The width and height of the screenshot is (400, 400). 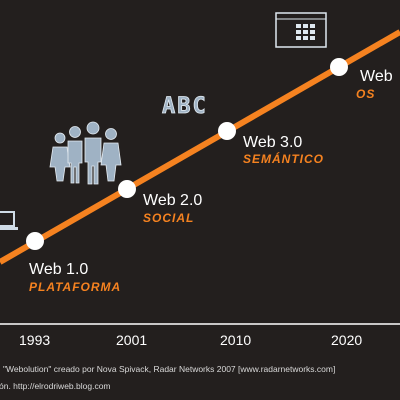 I want to click on milestone-sublabel-webos: OS, so click(x=365, y=94).